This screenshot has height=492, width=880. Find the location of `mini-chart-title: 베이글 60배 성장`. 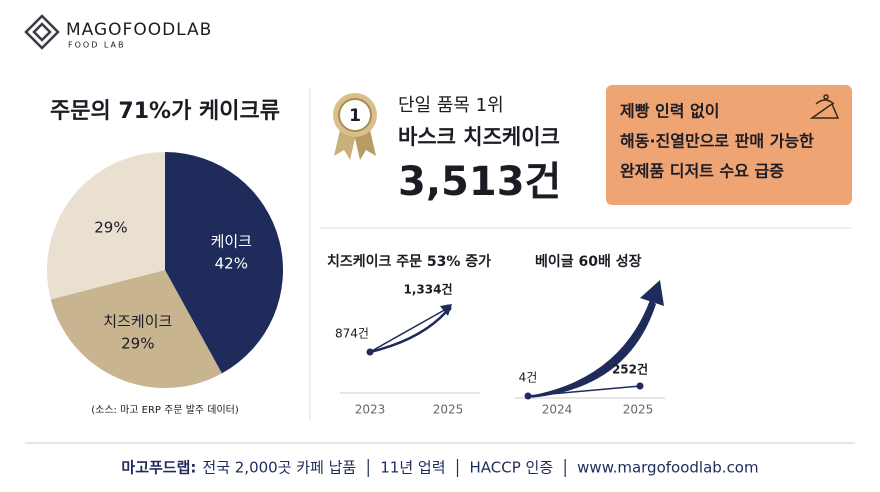

mini-chart-title: 베이글 60배 성장 is located at coordinates (588, 261).